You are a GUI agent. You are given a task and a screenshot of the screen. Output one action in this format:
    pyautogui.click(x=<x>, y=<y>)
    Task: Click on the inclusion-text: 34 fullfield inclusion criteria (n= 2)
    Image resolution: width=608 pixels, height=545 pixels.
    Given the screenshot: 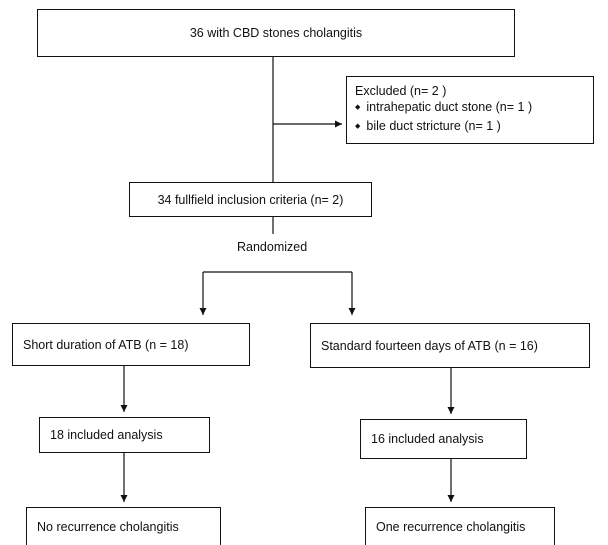 What is the action you would take?
    pyautogui.click(x=250, y=199)
    